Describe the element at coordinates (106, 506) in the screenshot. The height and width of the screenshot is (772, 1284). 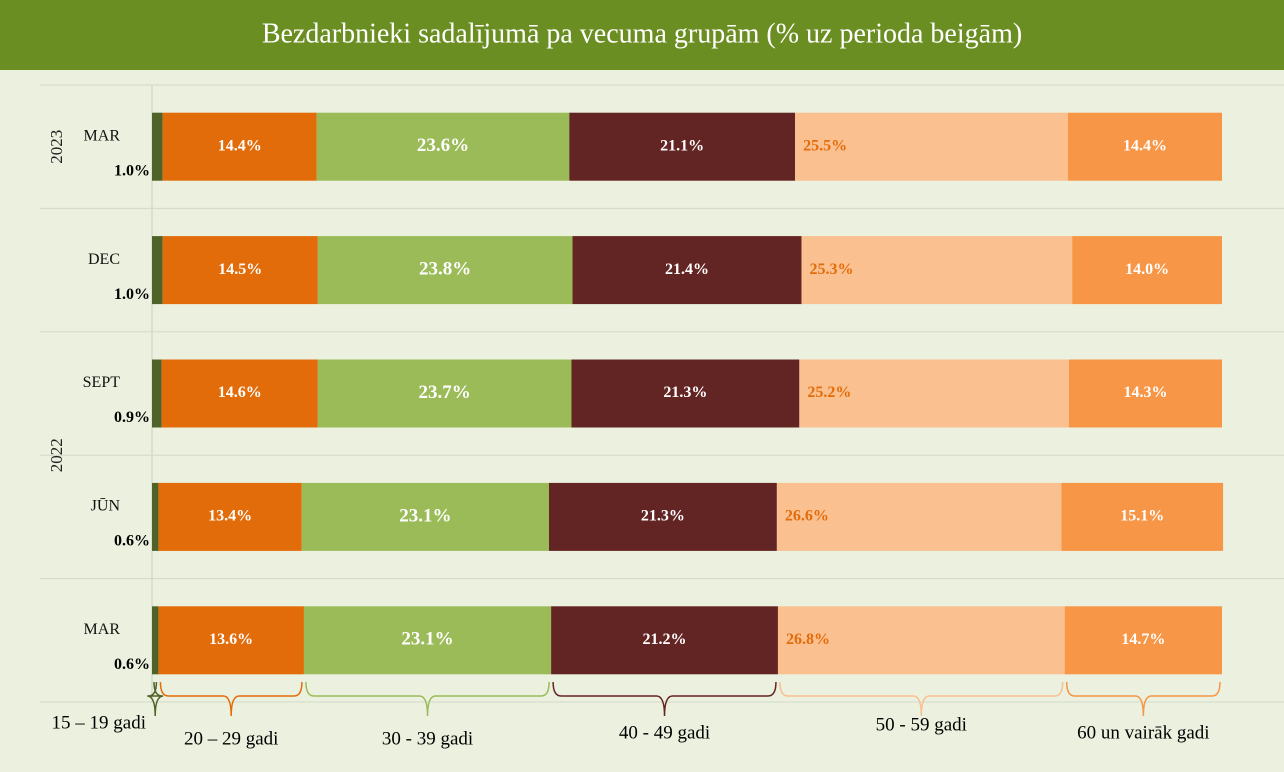
I see `category-label: JŪN` at that location.